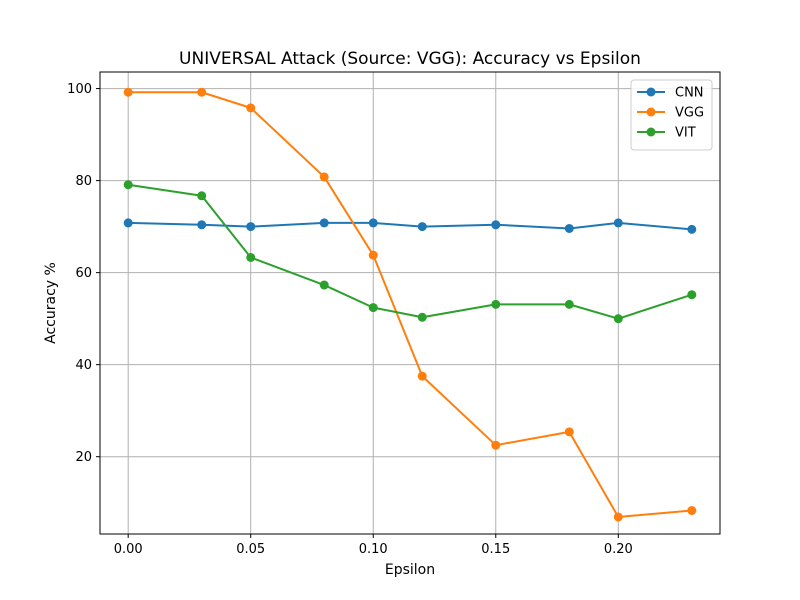 This screenshot has height=600, width=800. What do you see at coordinates (83, 365) in the screenshot?
I see `y-tick-label: 40` at bounding box center [83, 365].